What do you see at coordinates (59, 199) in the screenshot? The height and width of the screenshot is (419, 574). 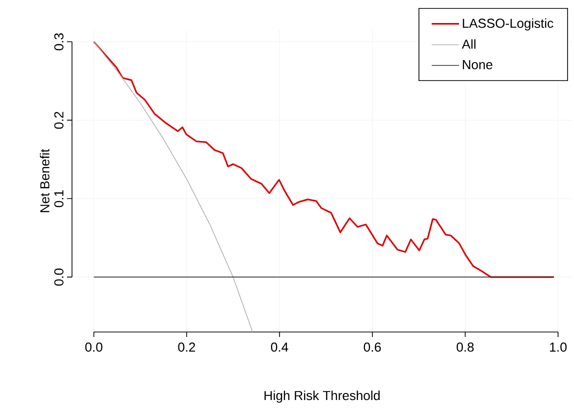 I see `y-tick-label: 0.1` at bounding box center [59, 199].